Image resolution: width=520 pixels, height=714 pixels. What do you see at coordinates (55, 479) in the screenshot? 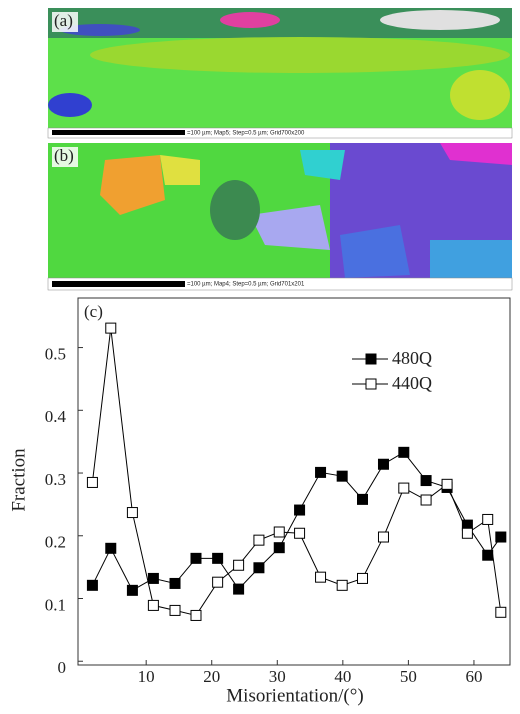
I see `y-tick-label: 0.3` at bounding box center [55, 479].